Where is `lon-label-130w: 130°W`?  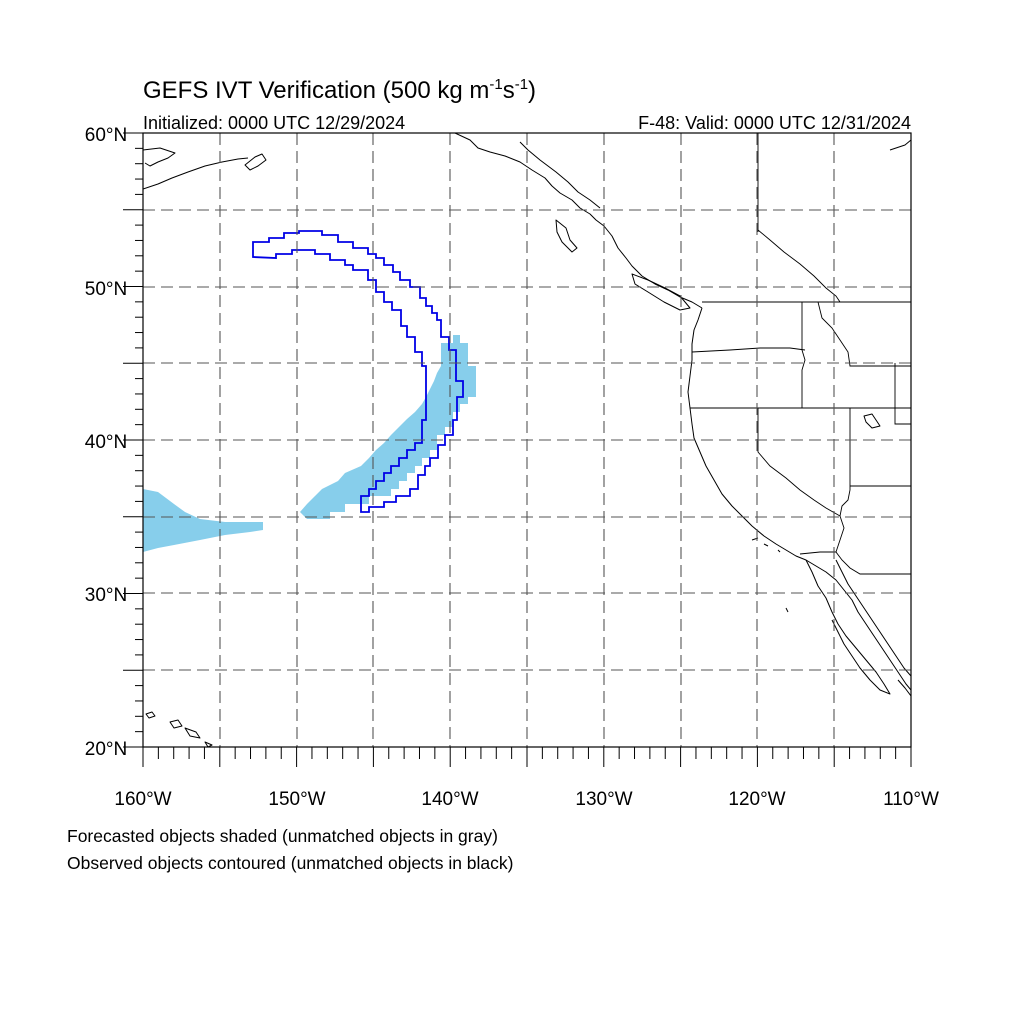
lon-label-130w: 130°W is located at coordinates (603, 799).